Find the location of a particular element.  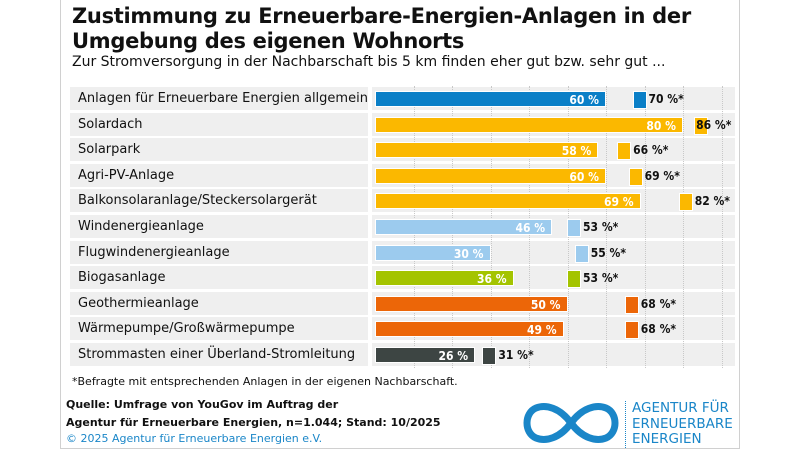

bar: 26 % is located at coordinates (425, 355).